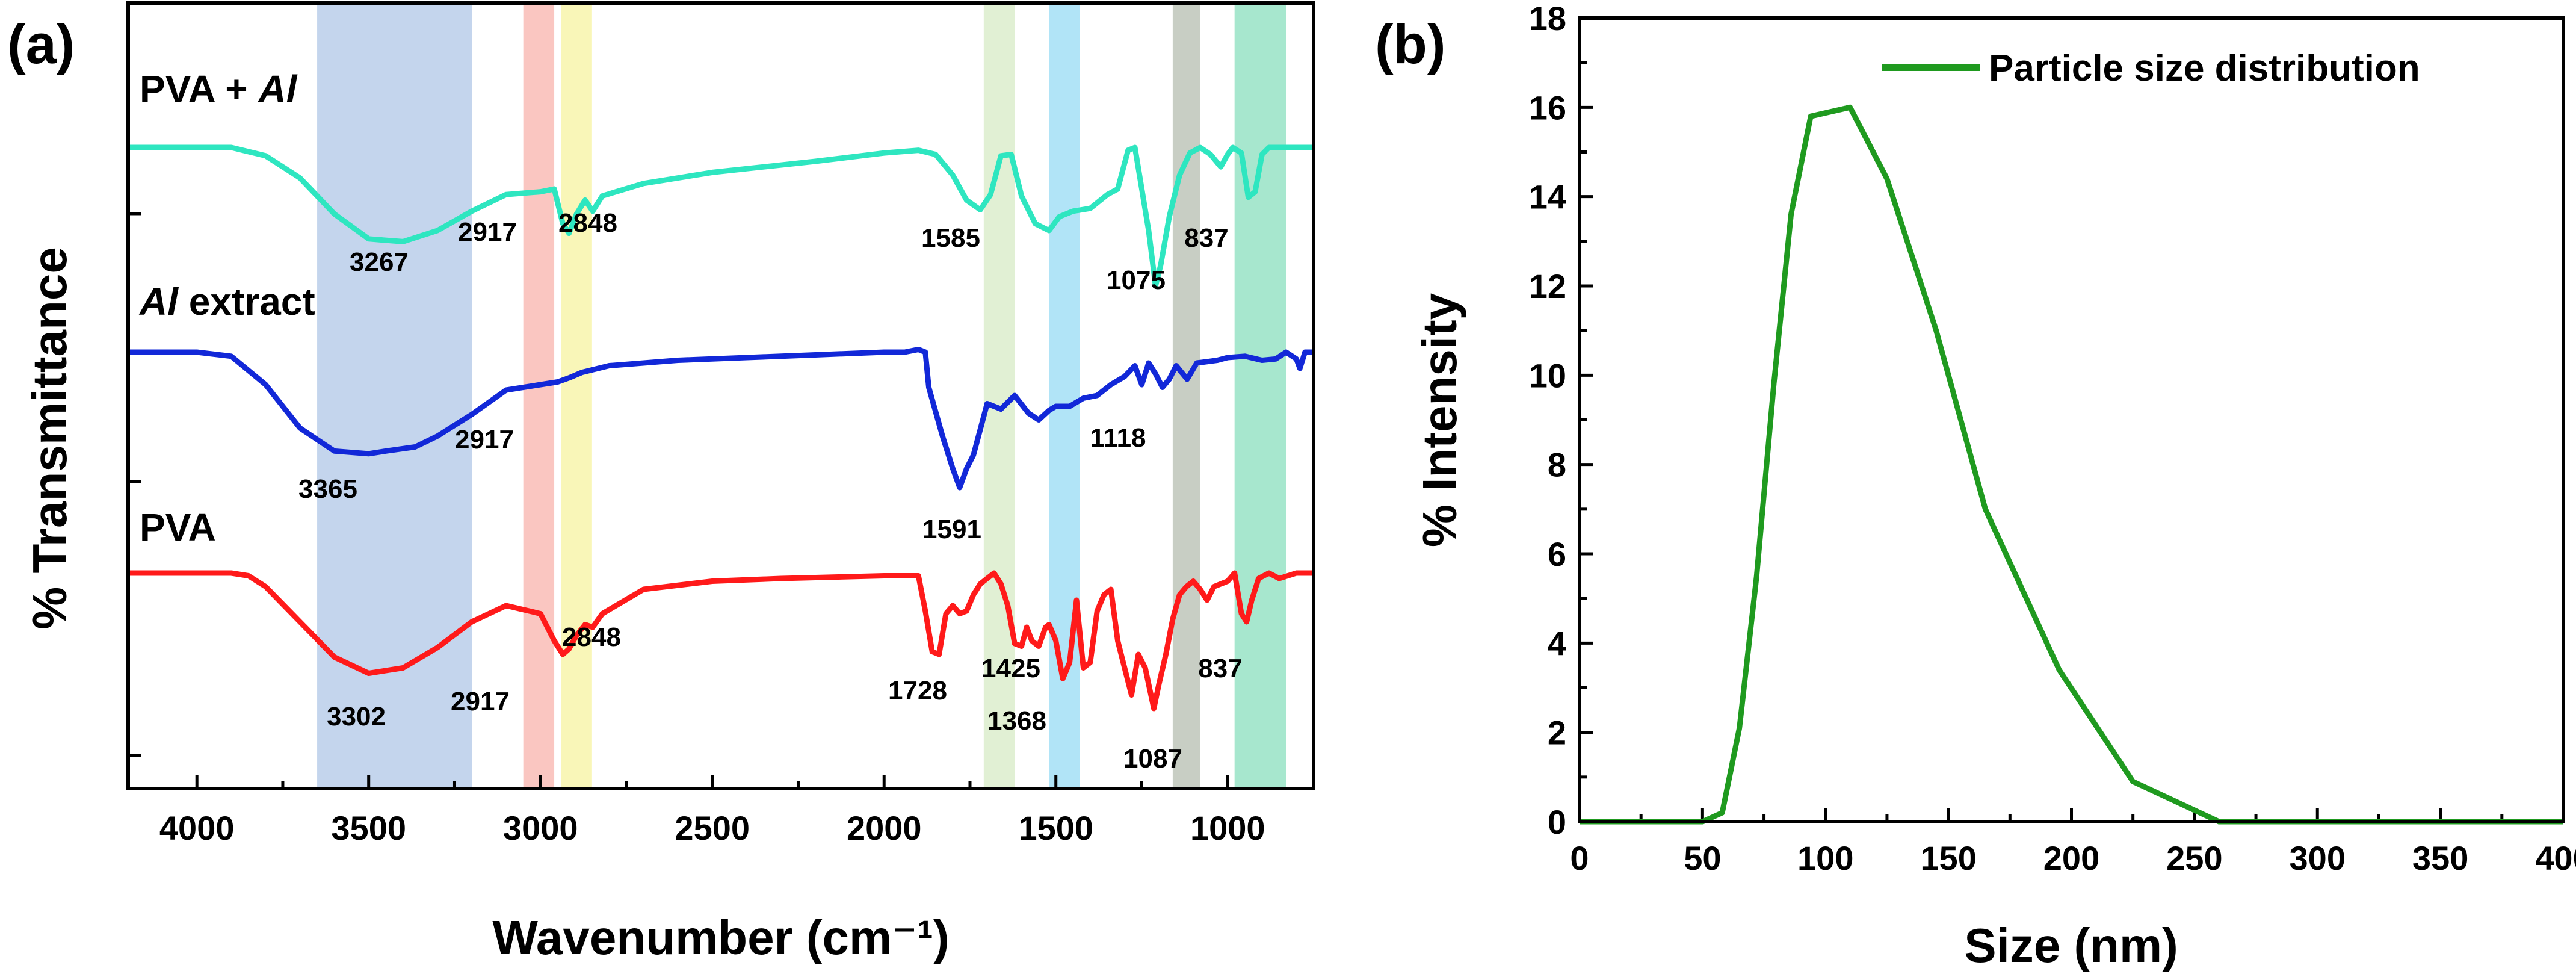 The height and width of the screenshot is (980, 2576). I want to click on dls-x-tick-400: 400, so click(2555, 858).